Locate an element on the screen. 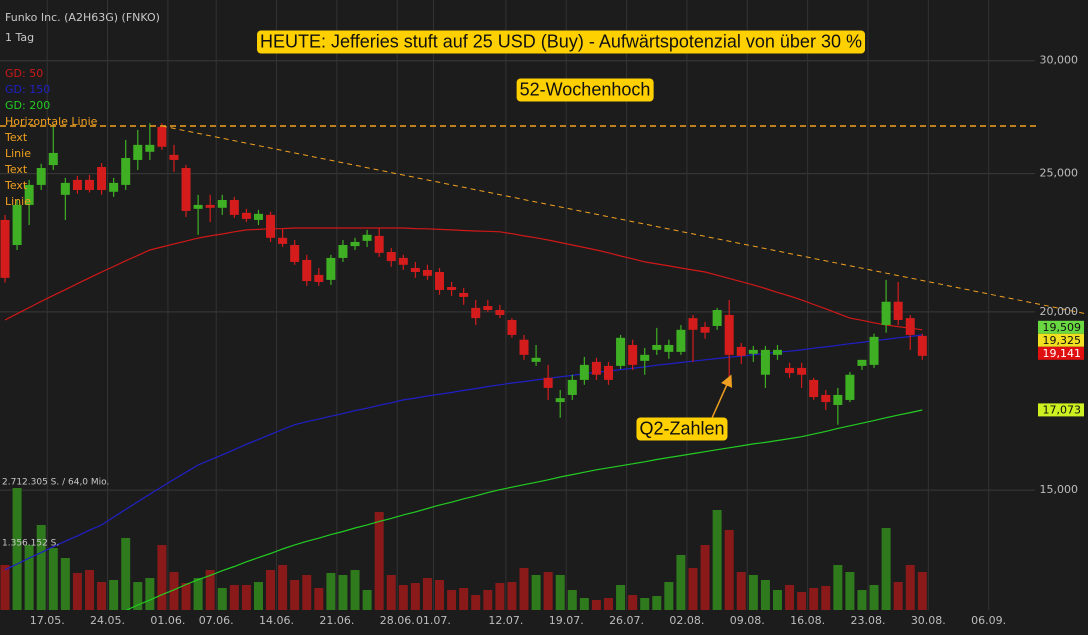 Image resolution: width=1088 pixels, height=635 pixels. moving-average-line is located at coordinates (463, 279).